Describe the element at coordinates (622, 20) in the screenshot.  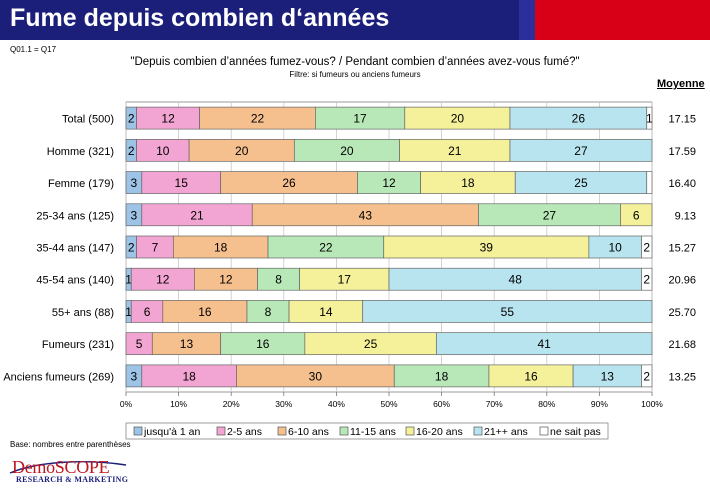
I see `header-red-block` at that location.